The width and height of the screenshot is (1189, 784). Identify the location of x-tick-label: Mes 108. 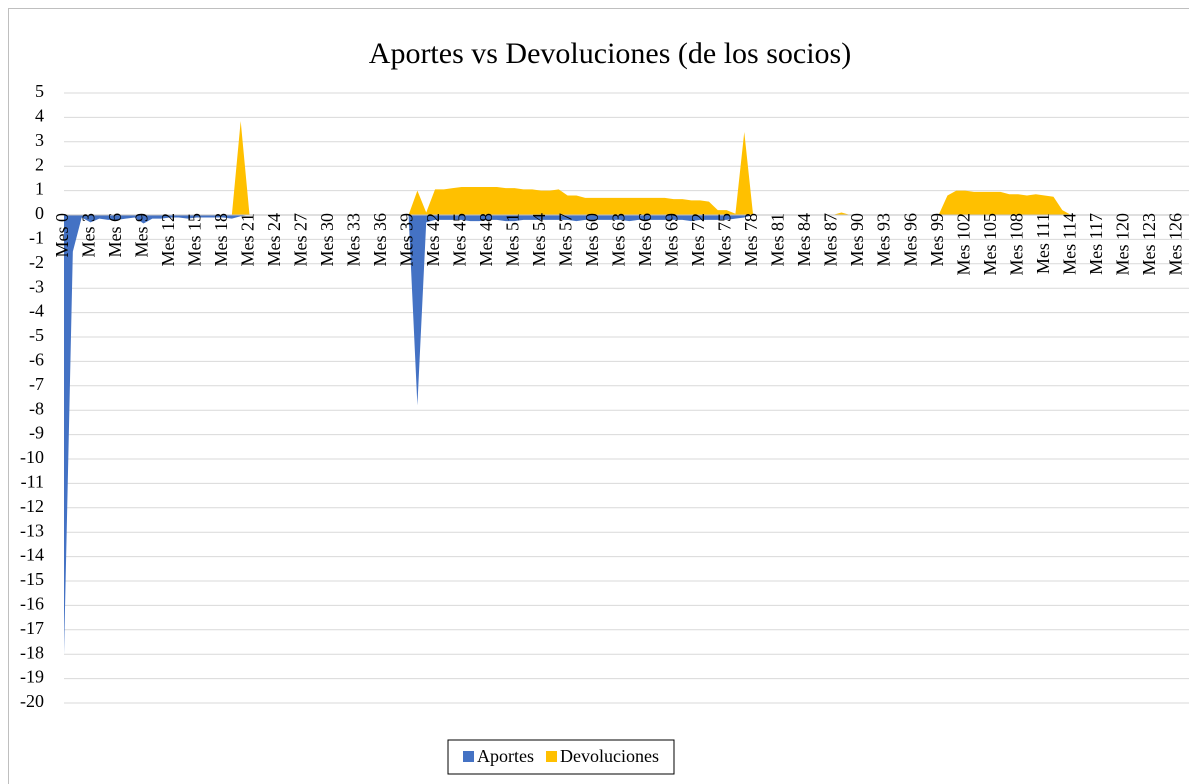
(1016, 244).